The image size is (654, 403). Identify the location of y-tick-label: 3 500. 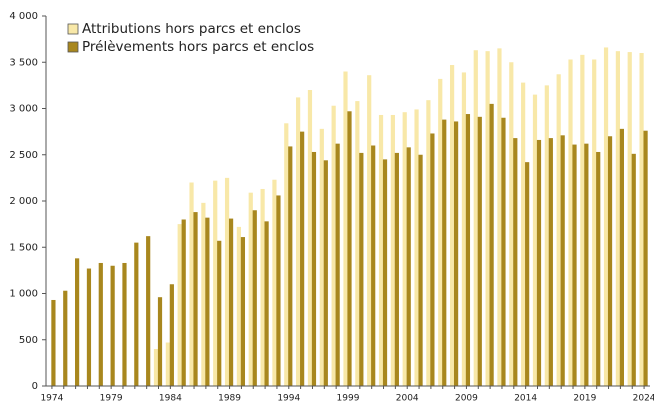
(23, 62).